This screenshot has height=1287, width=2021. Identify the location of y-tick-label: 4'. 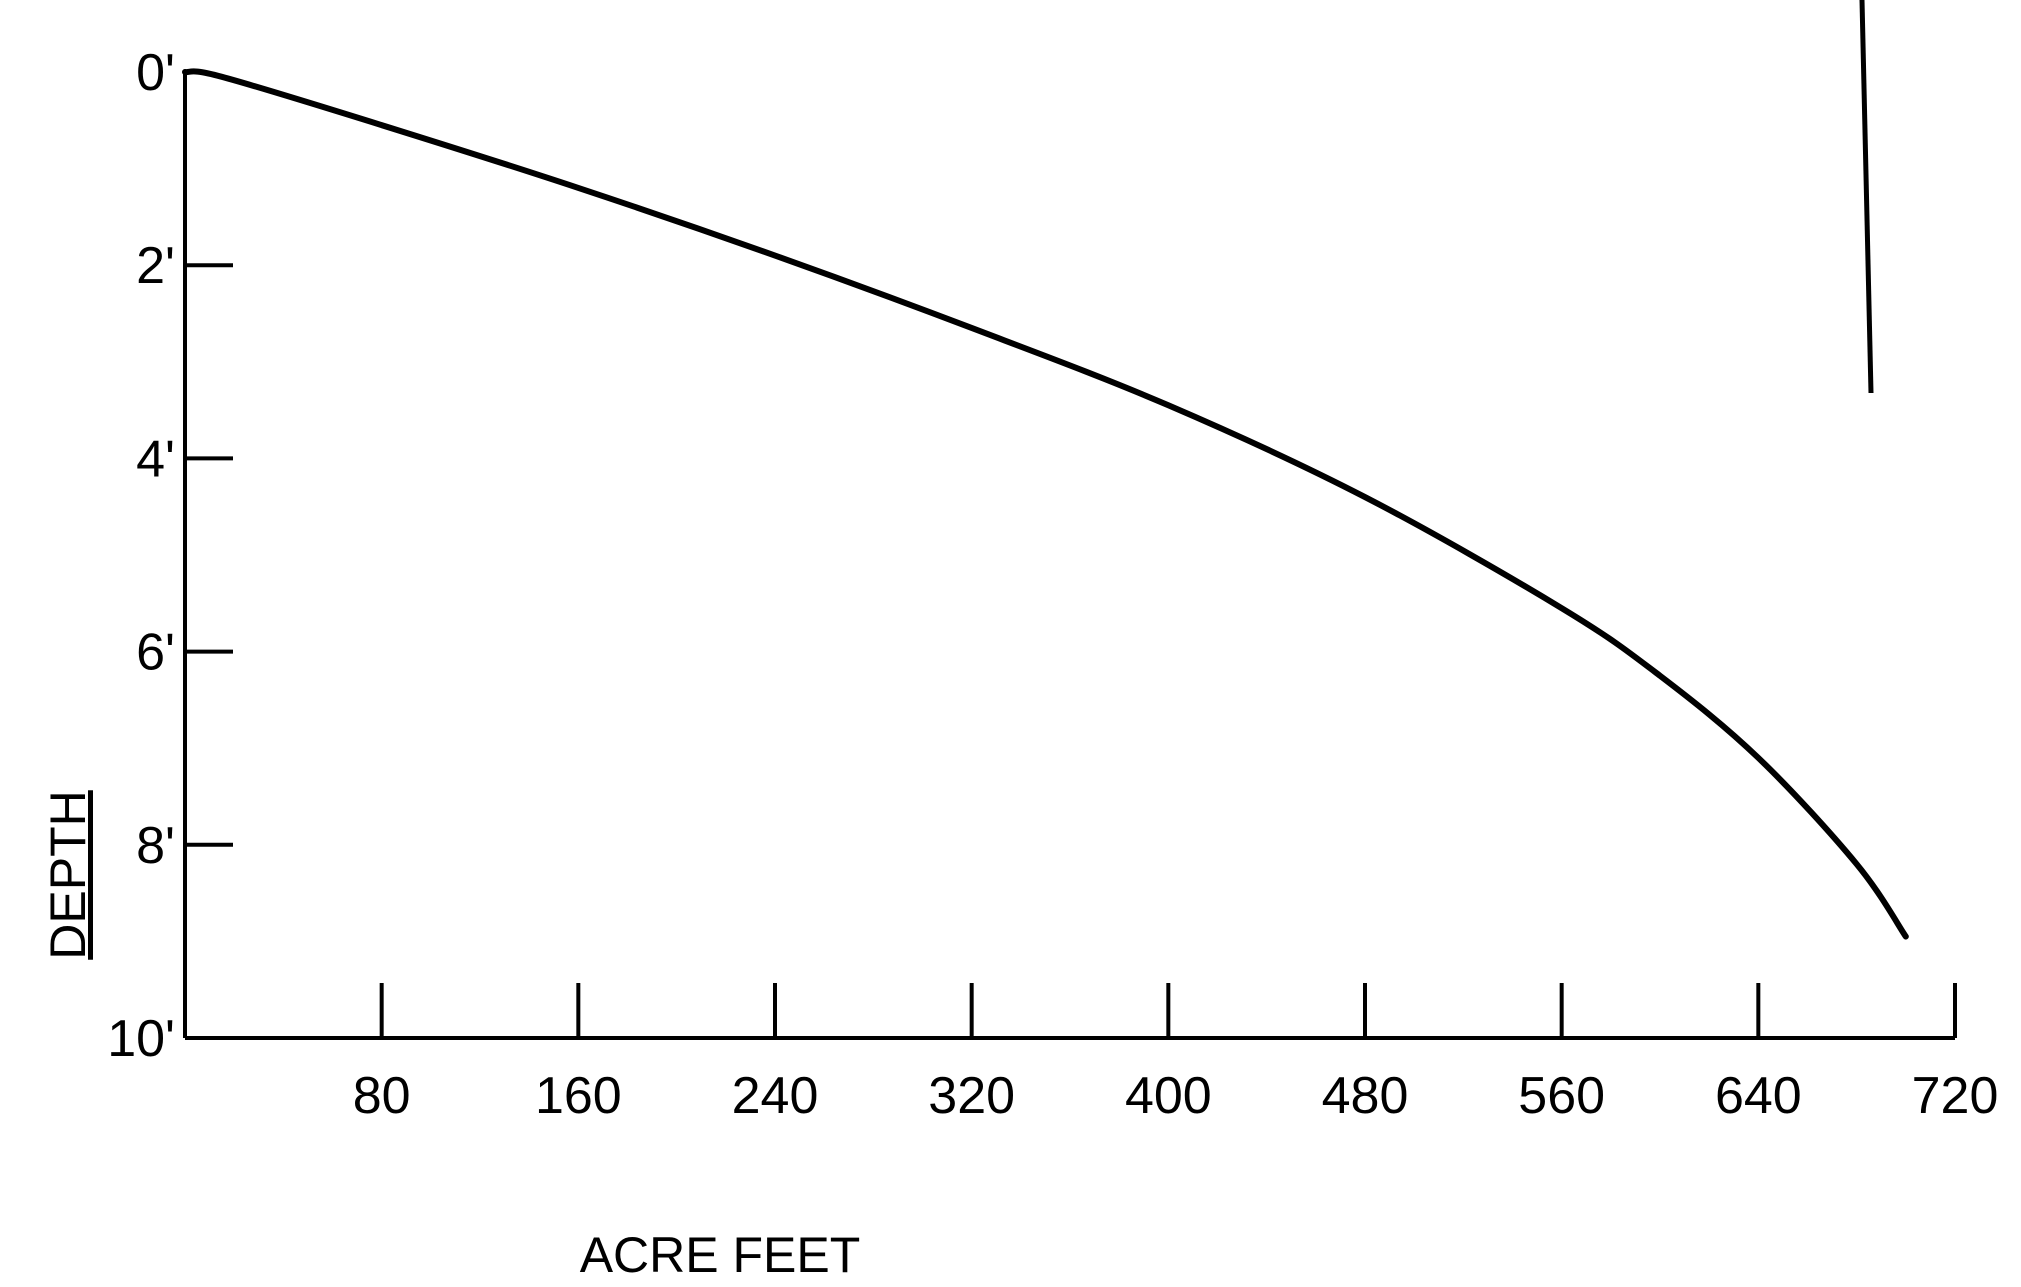
(155, 459).